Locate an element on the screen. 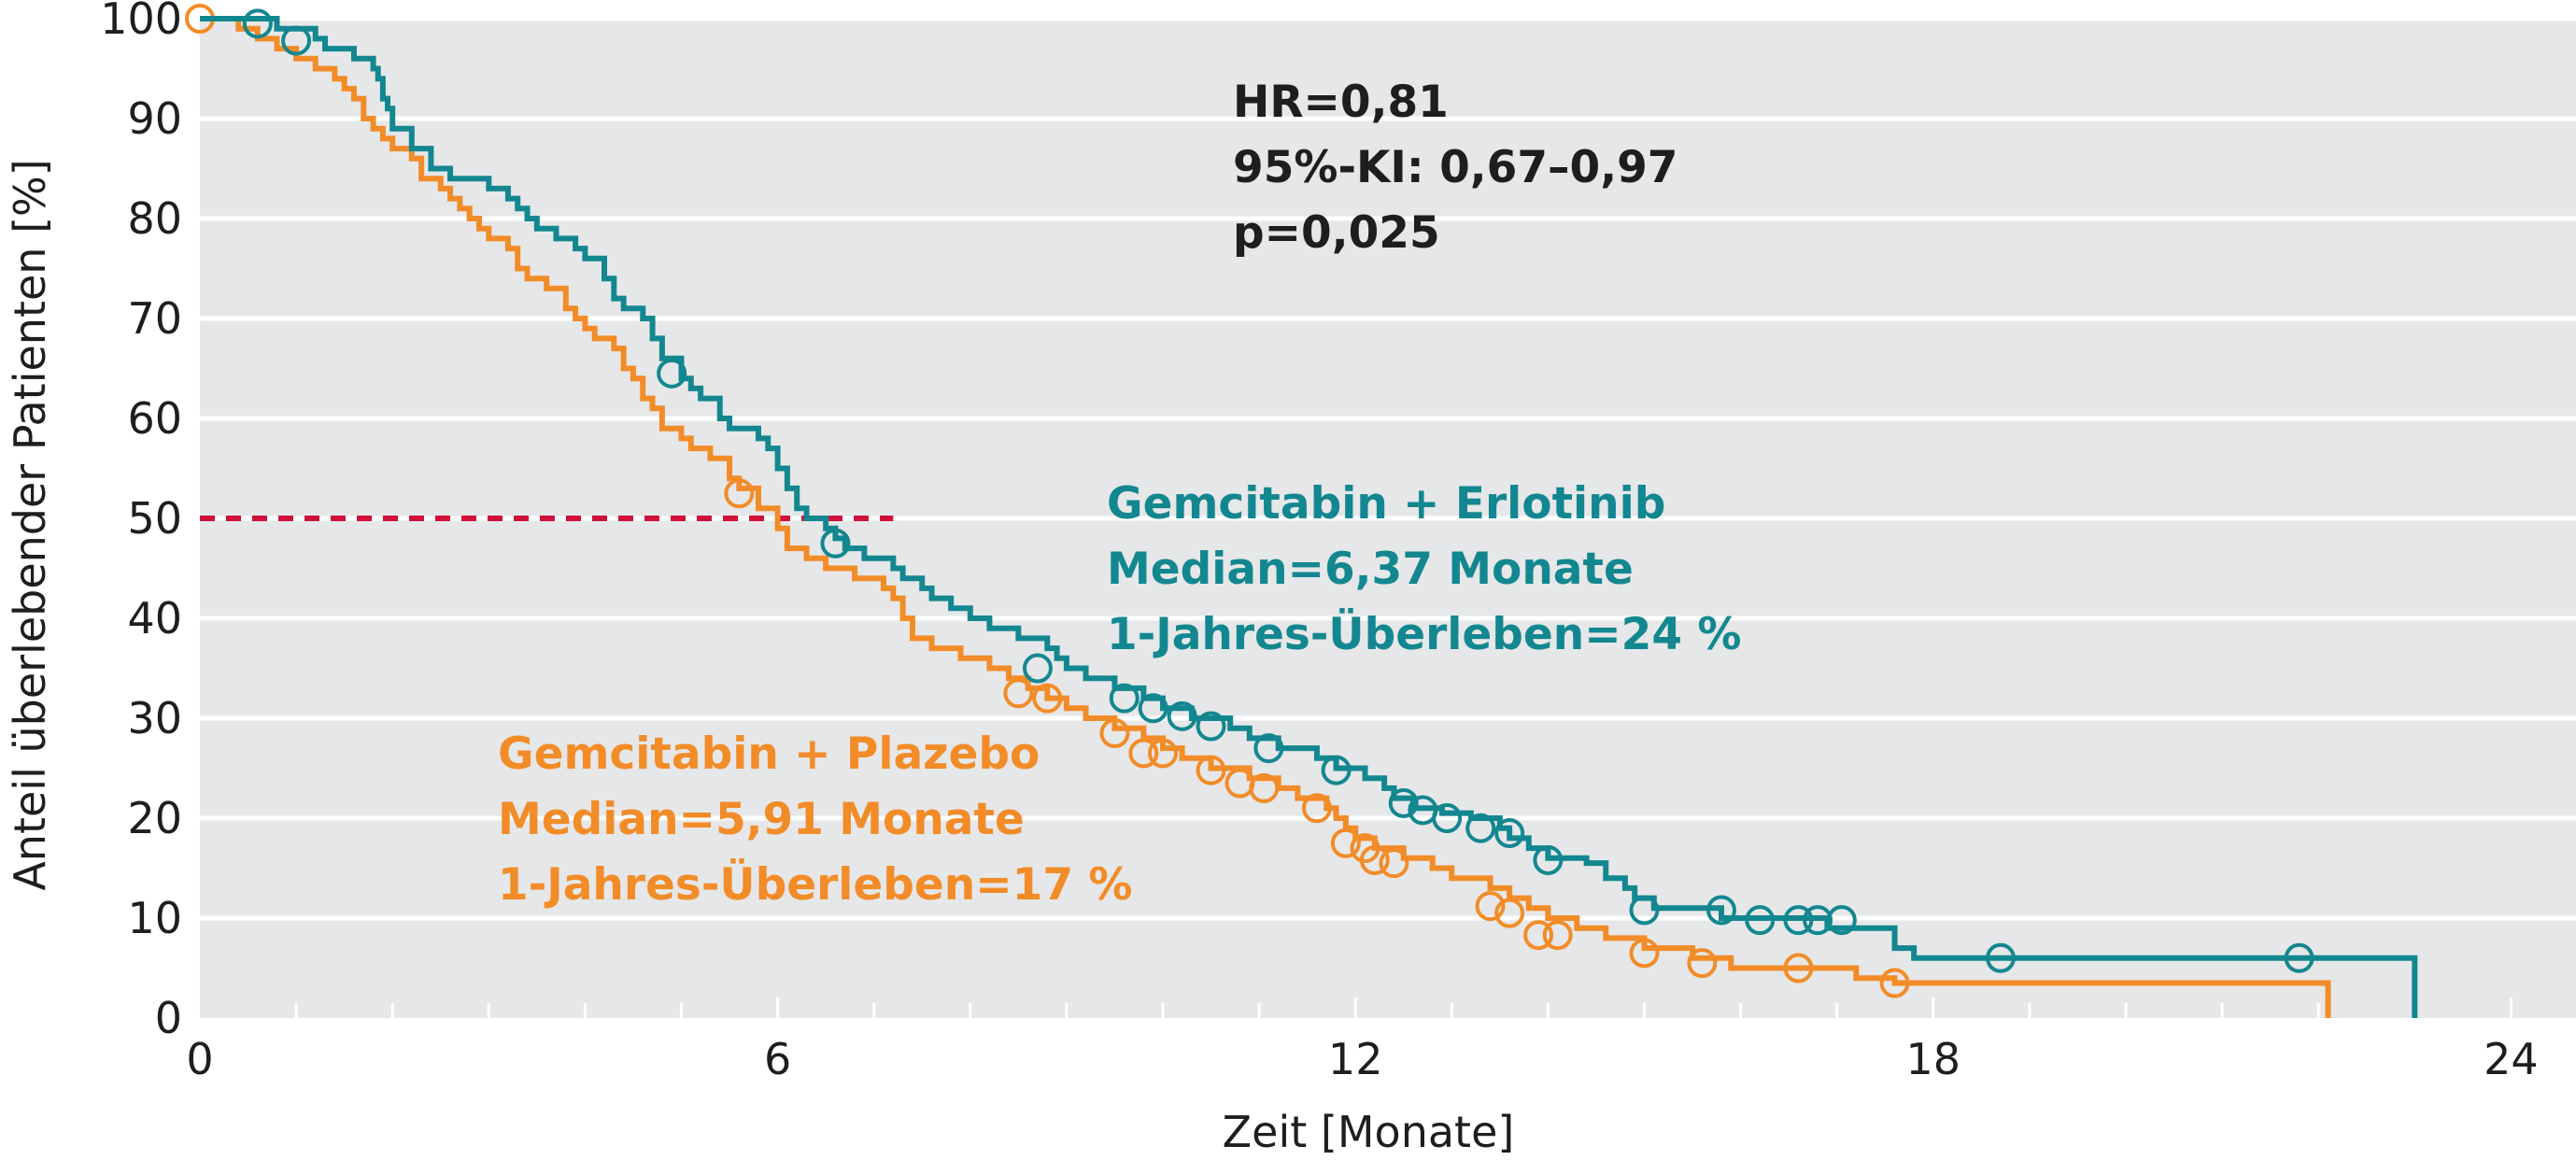 Image resolution: width=2576 pixels, height=1160 pixels. y-axis-title: Anteil überlebender Patienten [%] is located at coordinates (30, 524).